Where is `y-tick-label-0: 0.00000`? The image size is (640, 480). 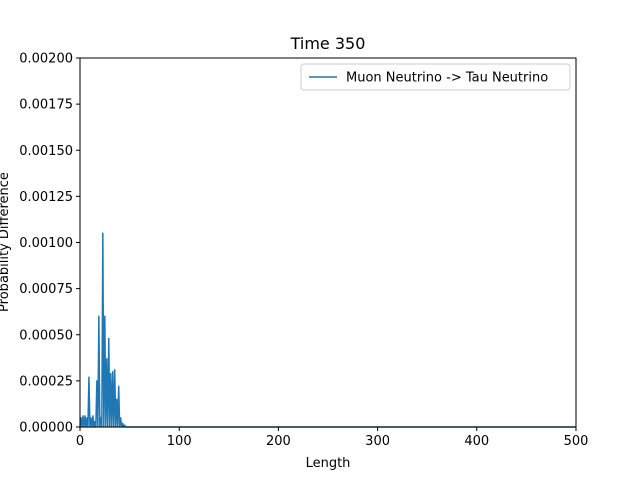
y-tick-label-0: 0.00000 is located at coordinates (46, 428).